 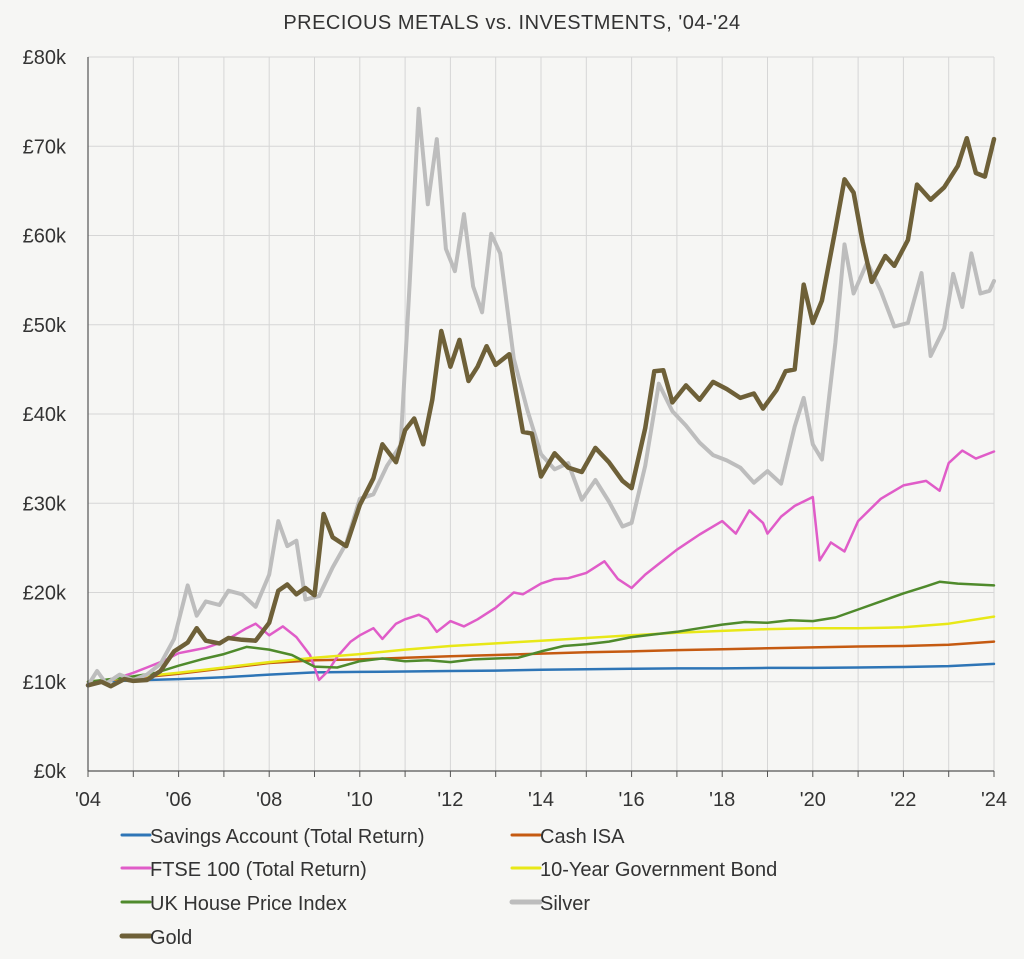 What do you see at coordinates (179, 800) in the screenshot?
I see `x-tick-label: '06` at bounding box center [179, 800].